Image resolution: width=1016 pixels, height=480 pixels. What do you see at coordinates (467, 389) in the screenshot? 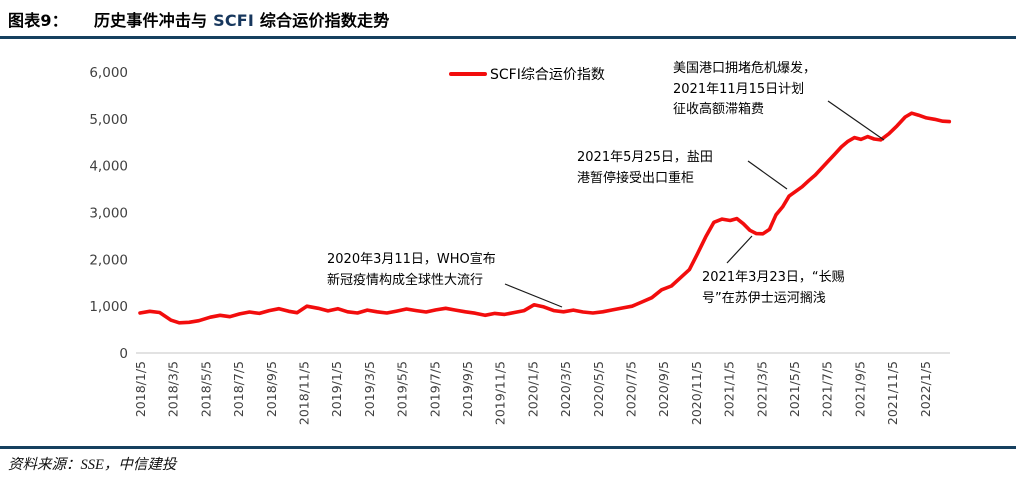
I see `x-tick-label: 2019/9/5` at bounding box center [467, 389].